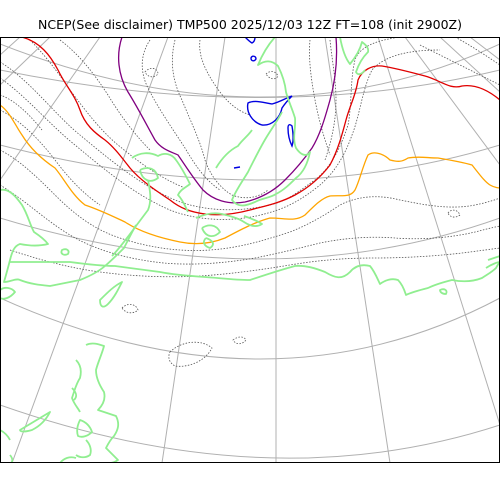 This screenshot has width=500, height=500. Describe the element at coordinates (30, 437) in the screenshot. I see `coastline-alaska-island` at that location.